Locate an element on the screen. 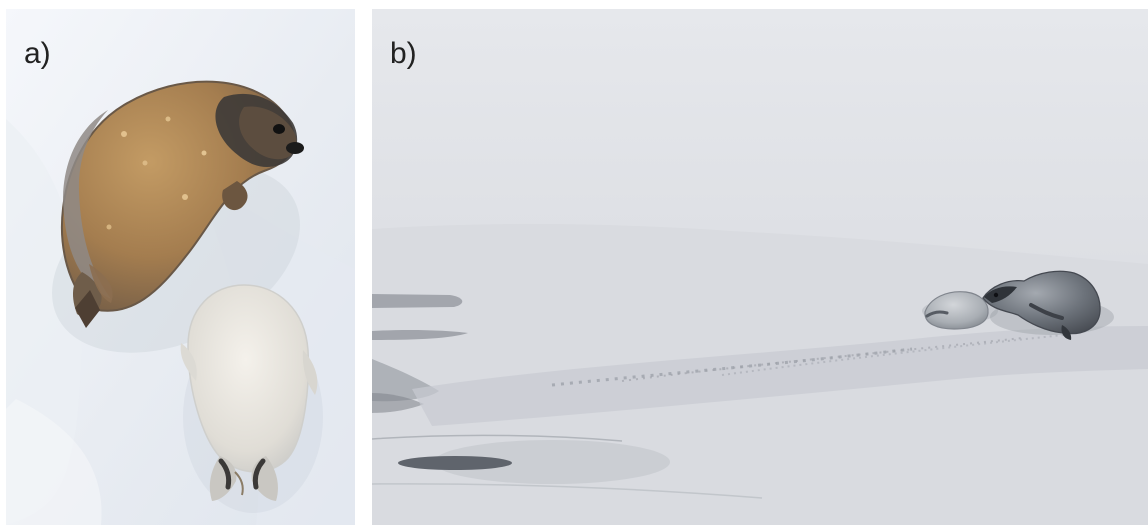 The image size is (1148, 527). panel-label-a: a) is located at coordinates (37, 53).